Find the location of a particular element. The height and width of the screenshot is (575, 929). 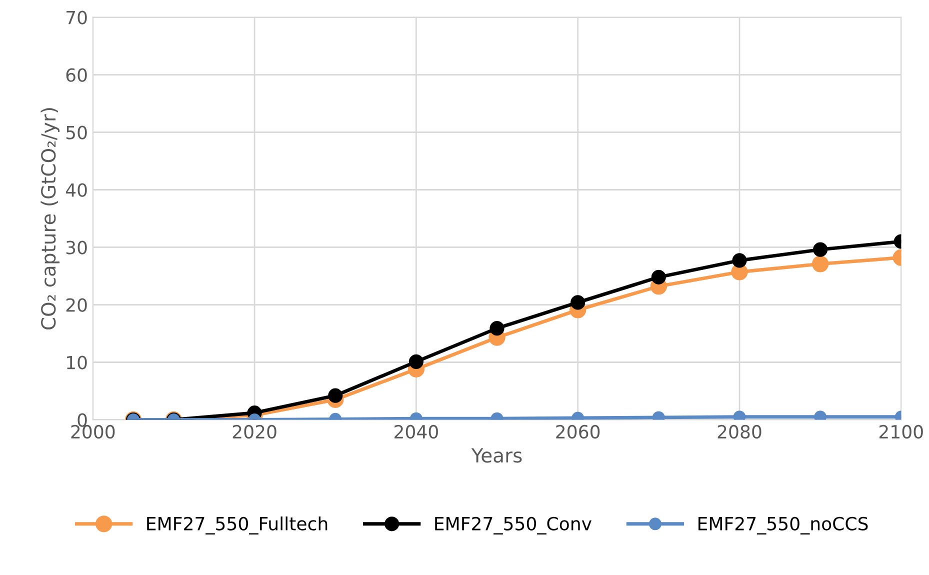

legend-label: EMF27_550_Conv is located at coordinates (513, 525).